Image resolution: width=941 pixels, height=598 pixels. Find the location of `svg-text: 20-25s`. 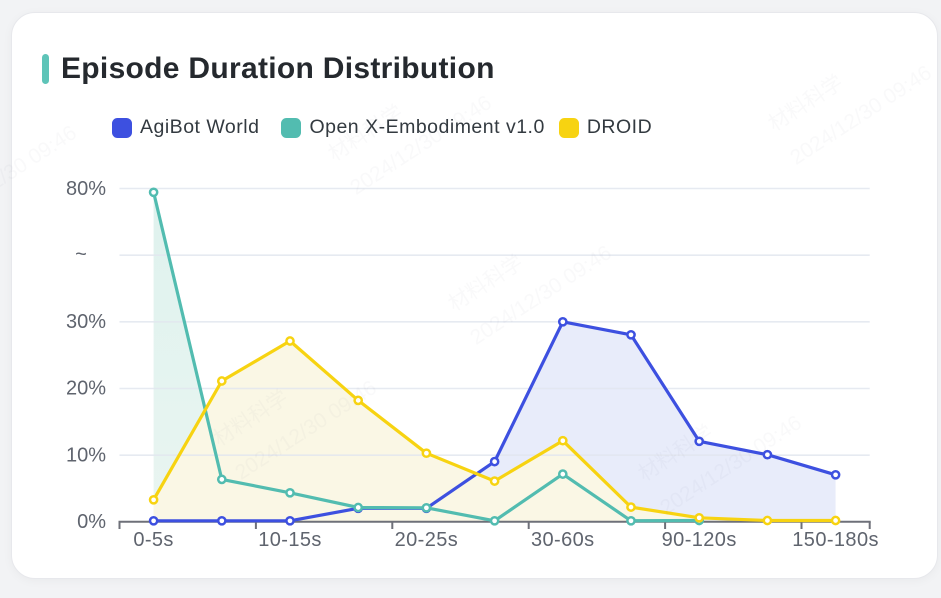

svg-text: 20-25s is located at coordinates (427, 540).